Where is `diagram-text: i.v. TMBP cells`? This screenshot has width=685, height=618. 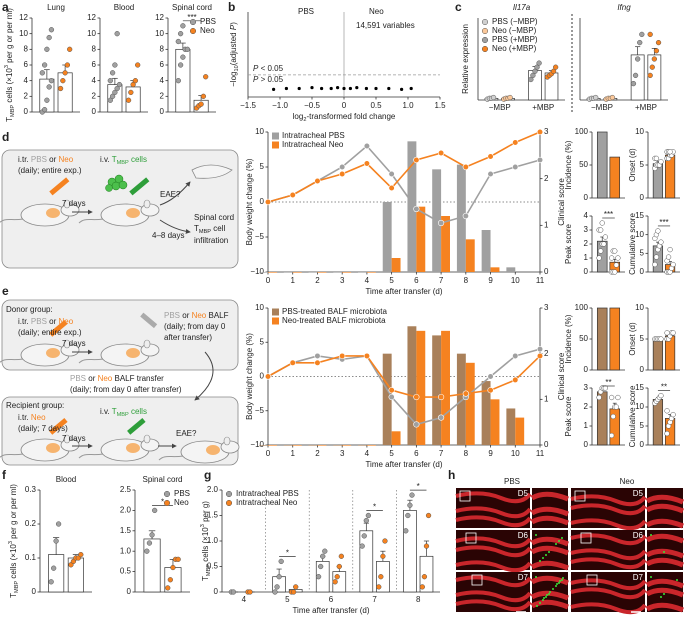
diagram-text: i.v. TMBP cells is located at coordinates (123, 160).